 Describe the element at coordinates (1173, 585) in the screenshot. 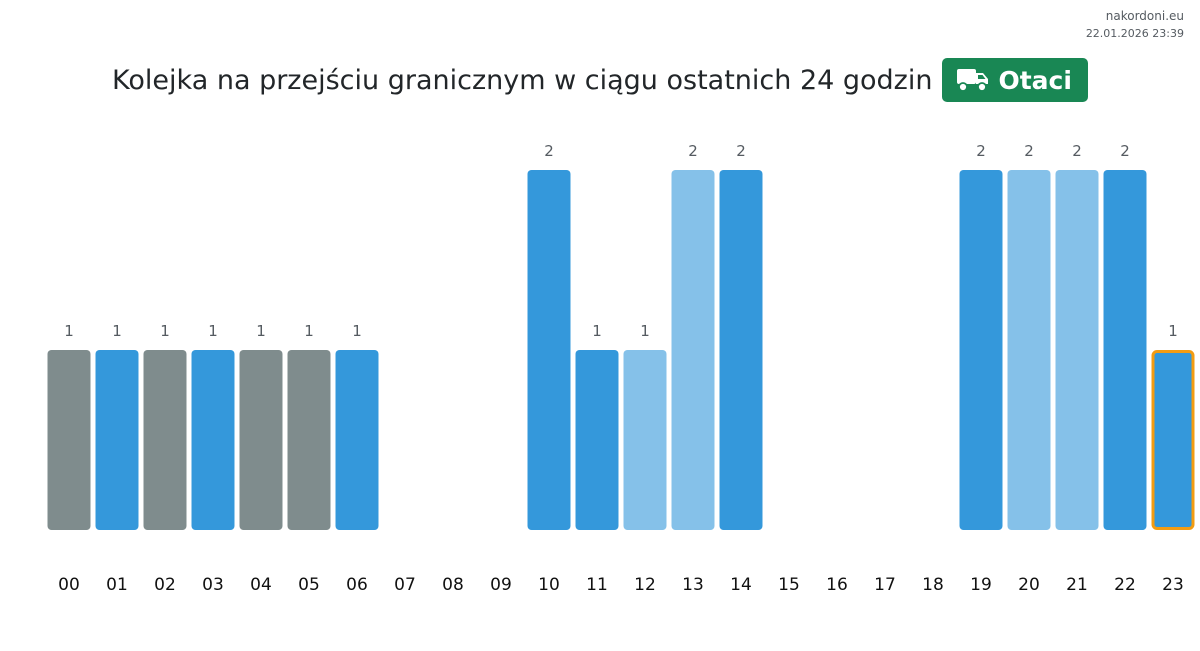

I see `tick-label-23: 23` at that location.